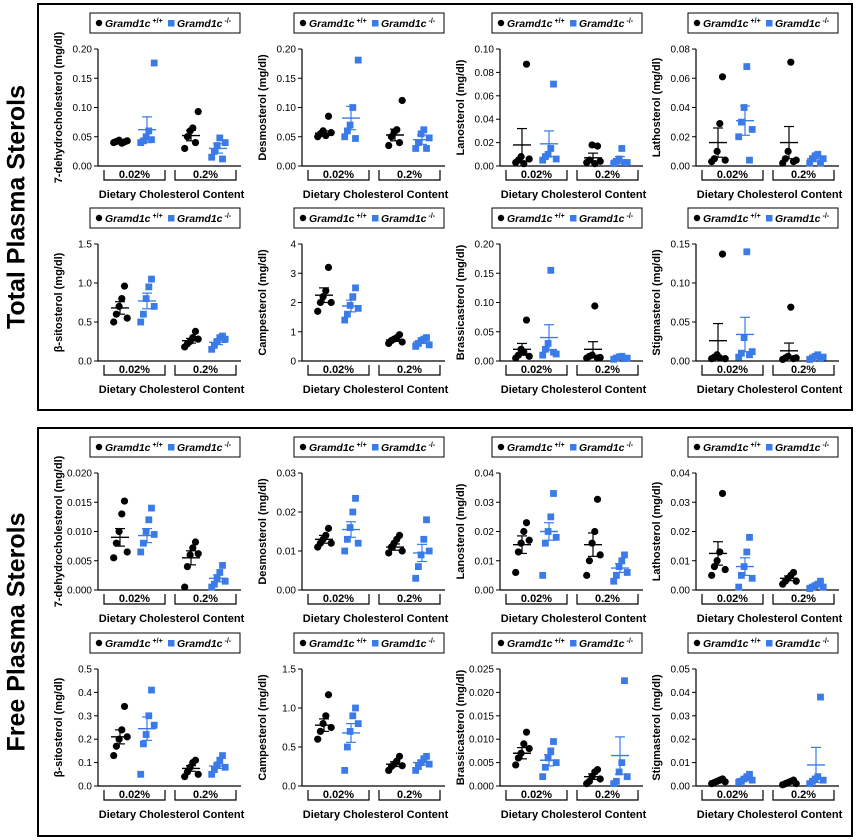 The width and height of the screenshot is (858, 840). I want to click on y-axis-label: Lathosterol (mg/dl), so click(657, 107).